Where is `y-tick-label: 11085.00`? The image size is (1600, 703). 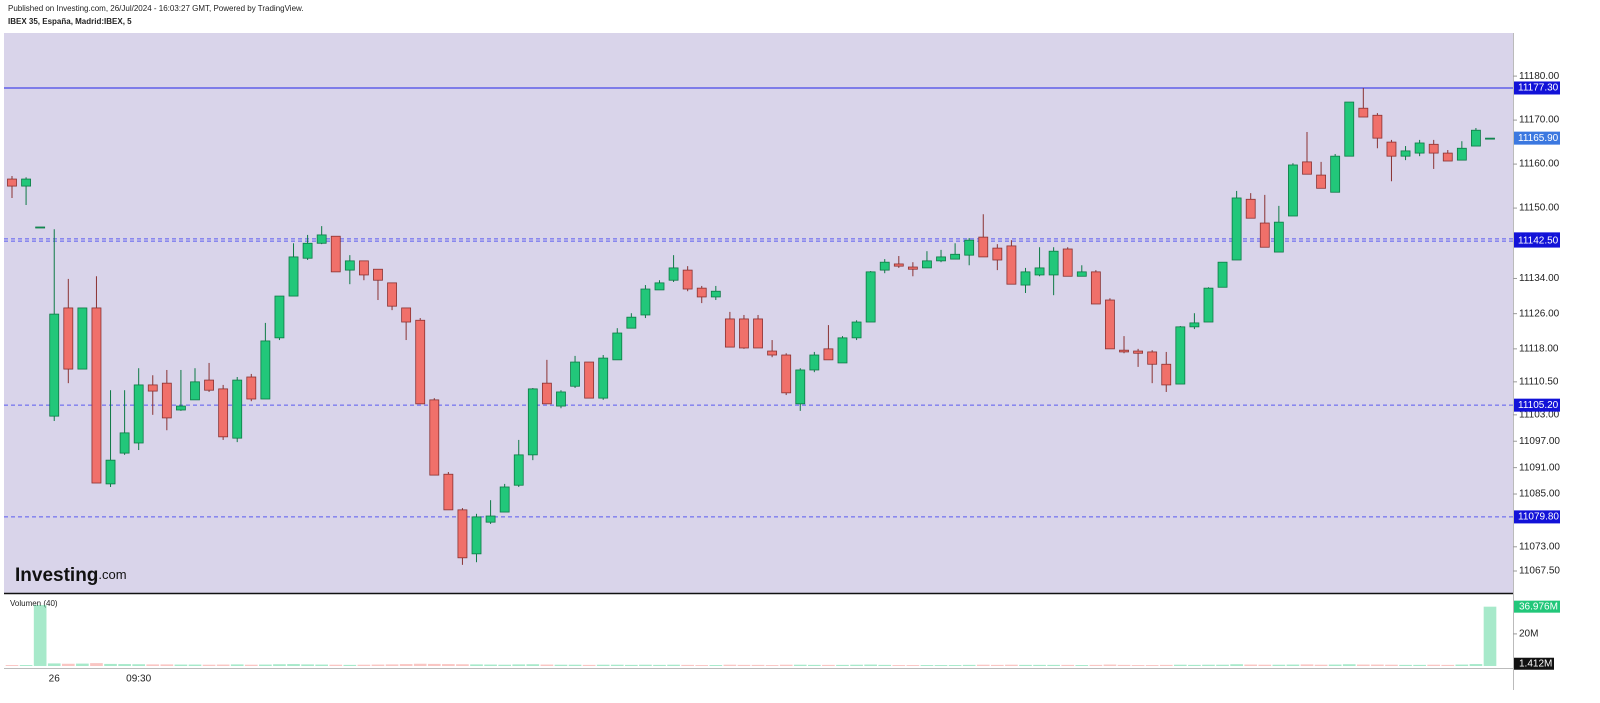 y-tick-label: 11085.00 is located at coordinates (1539, 494).